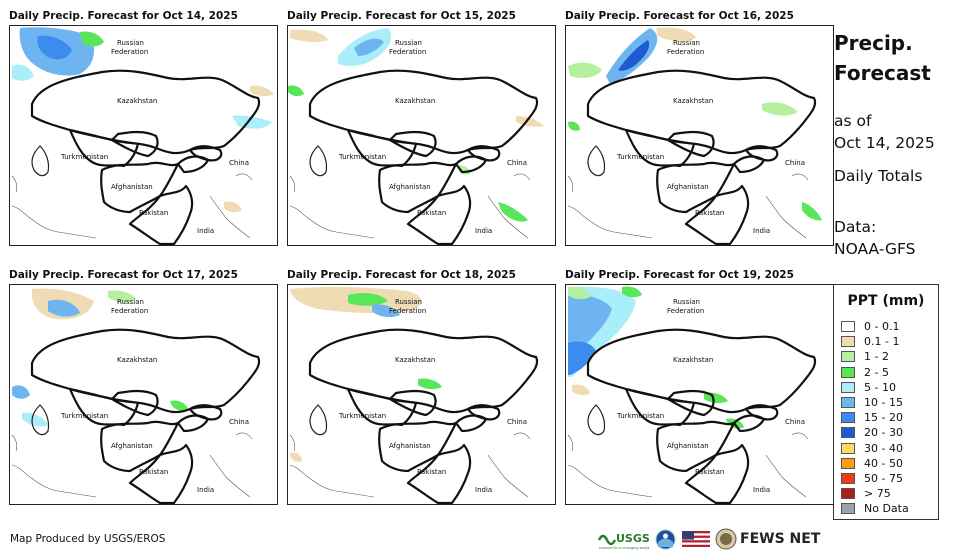 The width and height of the screenshot is (970, 556). Describe the element at coordinates (123, 275) in the screenshot. I see `panel-title: Daily Precip. Forecast for Oct 17, 2025` at that location.